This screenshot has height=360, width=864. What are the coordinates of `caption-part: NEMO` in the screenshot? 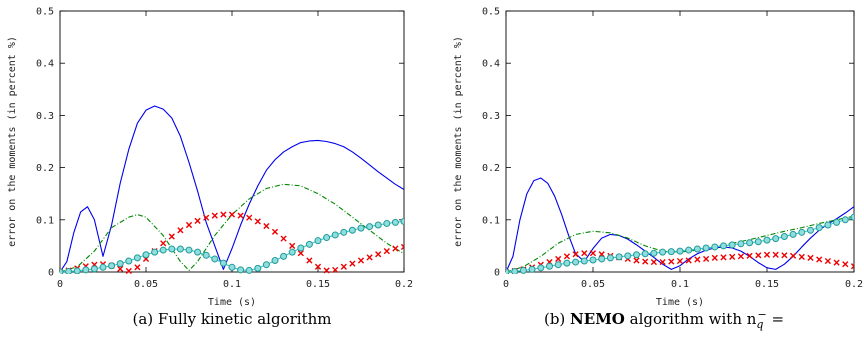 It's located at (597, 319).